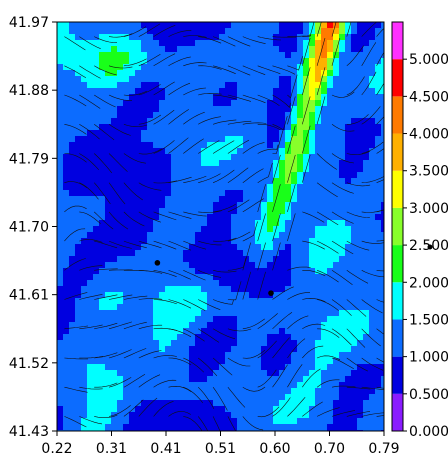  I want to click on x-tick-label: 0.51, so click(220, 449).